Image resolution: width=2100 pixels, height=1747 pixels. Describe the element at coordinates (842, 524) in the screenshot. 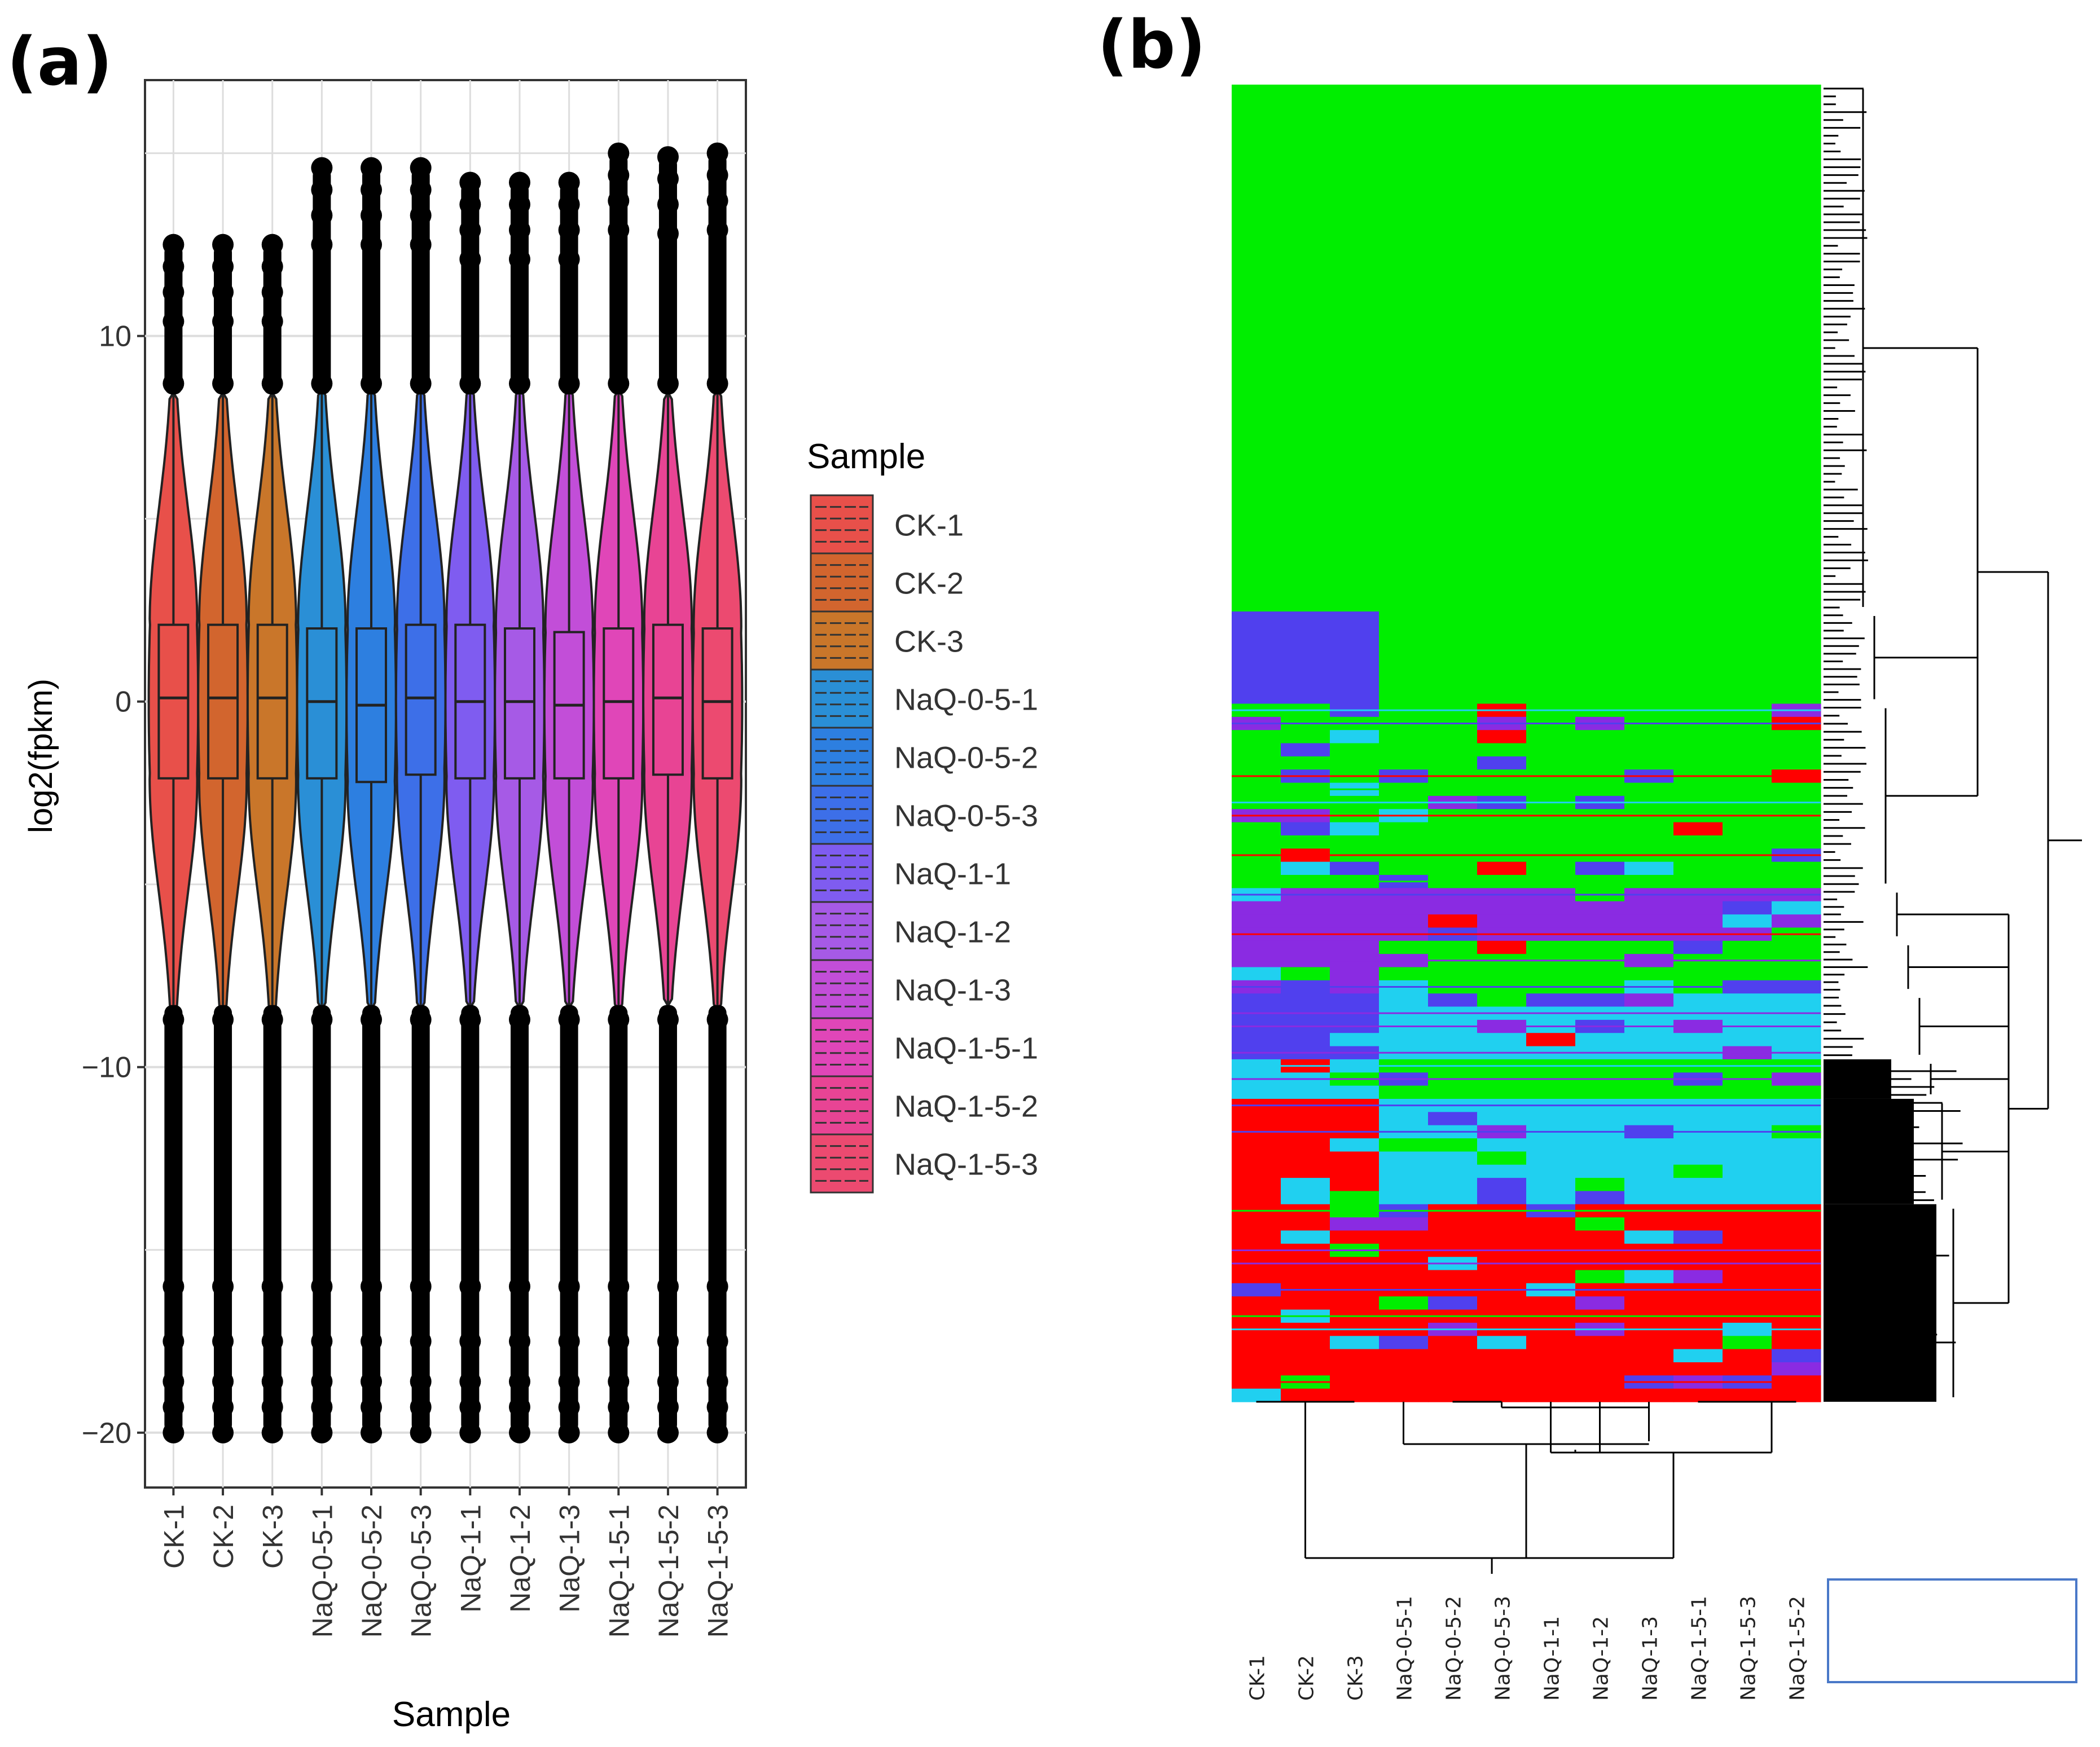

I see `legend-key` at that location.